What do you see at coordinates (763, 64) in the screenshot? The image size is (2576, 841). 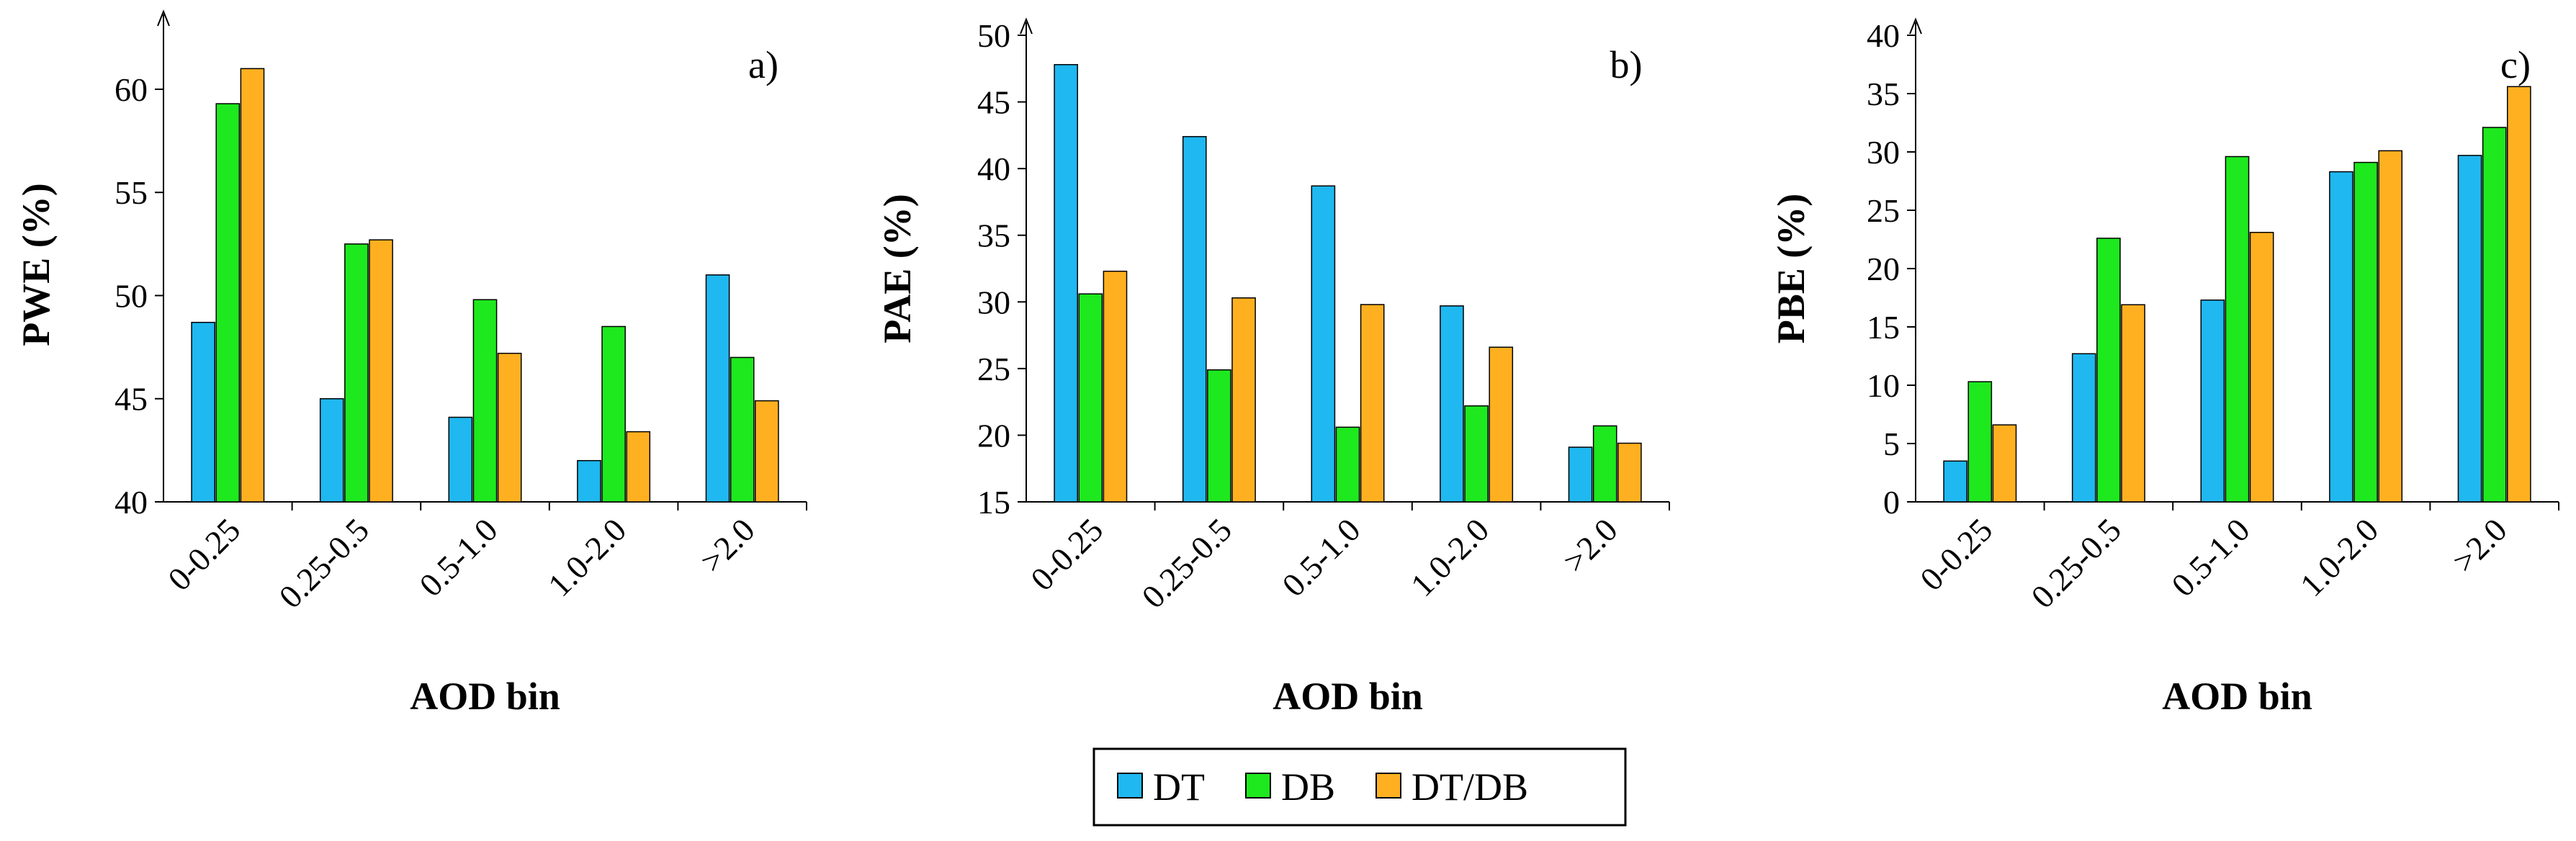 I see `panel-label-a: a)` at bounding box center [763, 64].